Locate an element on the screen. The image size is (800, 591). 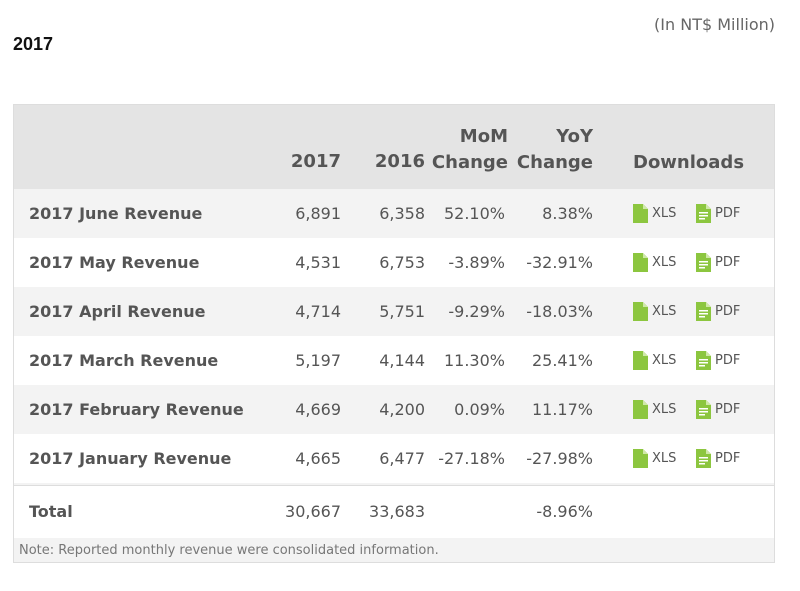
row-mom-change: 11.30% is located at coordinates (474, 360).